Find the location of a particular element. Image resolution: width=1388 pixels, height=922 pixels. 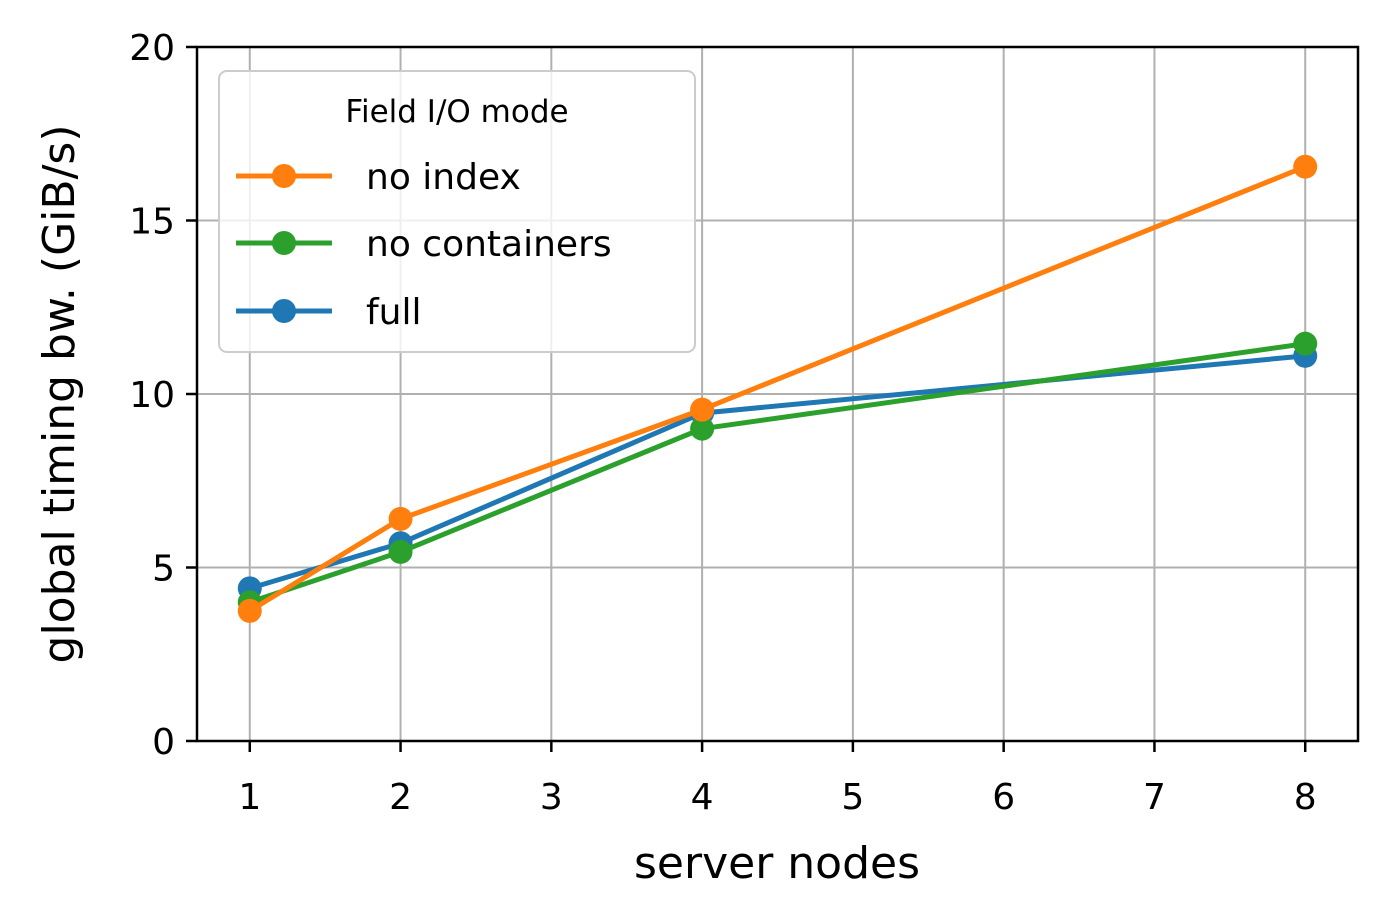

legend-frame is located at coordinates (457, 211).